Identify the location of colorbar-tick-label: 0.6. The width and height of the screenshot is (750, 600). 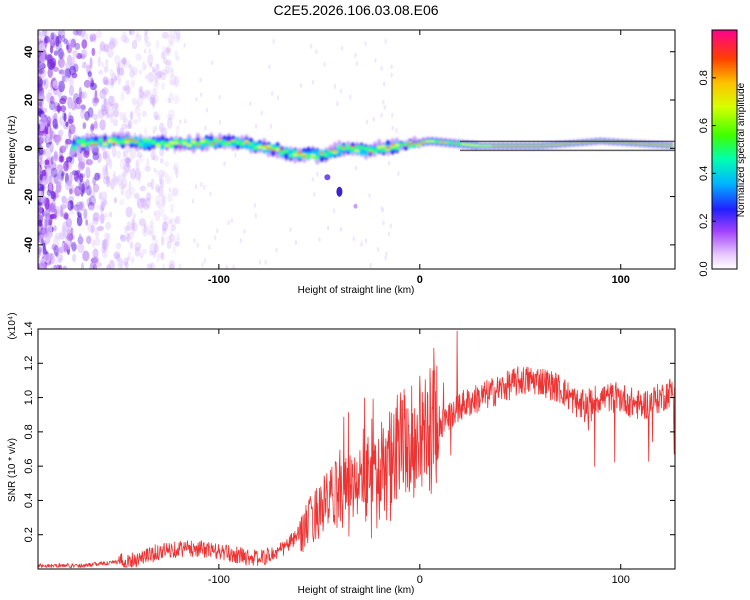
(704, 125).